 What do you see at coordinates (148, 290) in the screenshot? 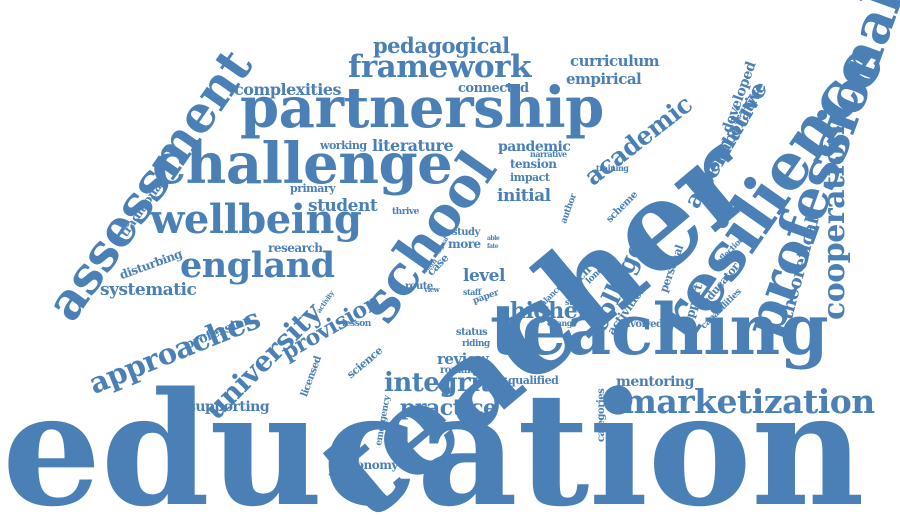
I see `word-systematic: systematic` at bounding box center [148, 290].